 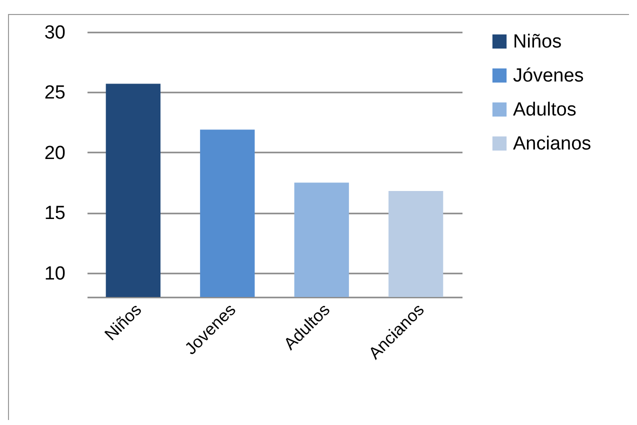 What do you see at coordinates (55, 153) in the screenshot?
I see `y-tick-label: 20` at bounding box center [55, 153].